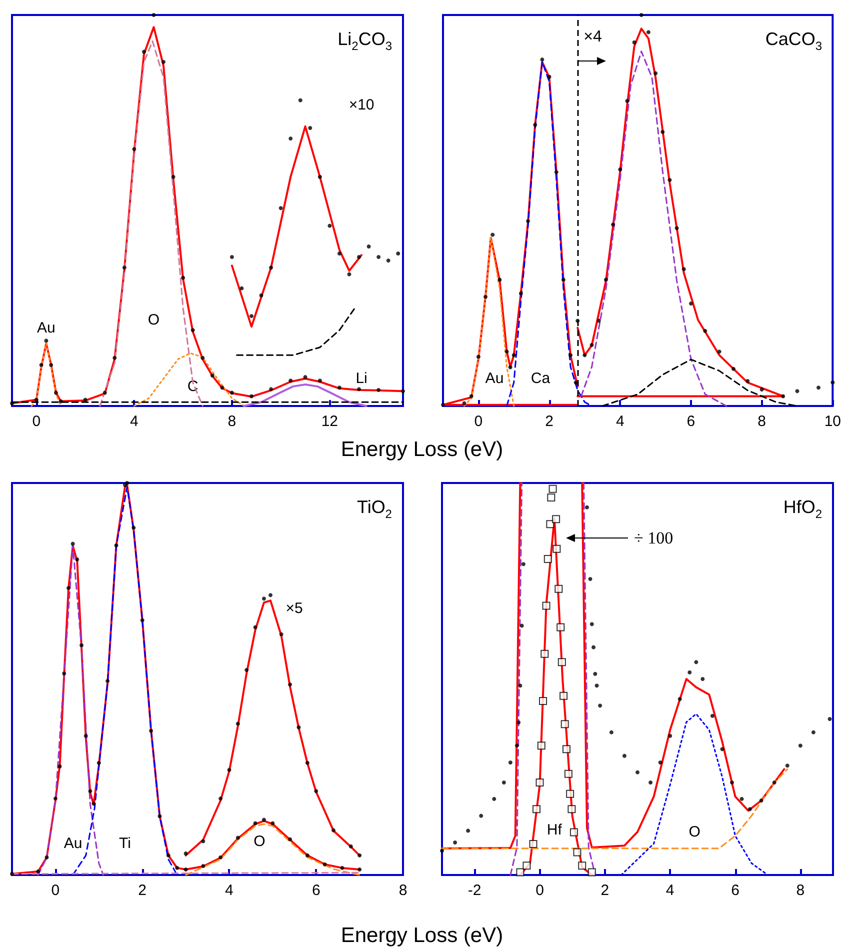 This screenshot has height=950, width=844. Describe the element at coordinates (329, 421) in the screenshot. I see `x-tick-label: 12` at that location.